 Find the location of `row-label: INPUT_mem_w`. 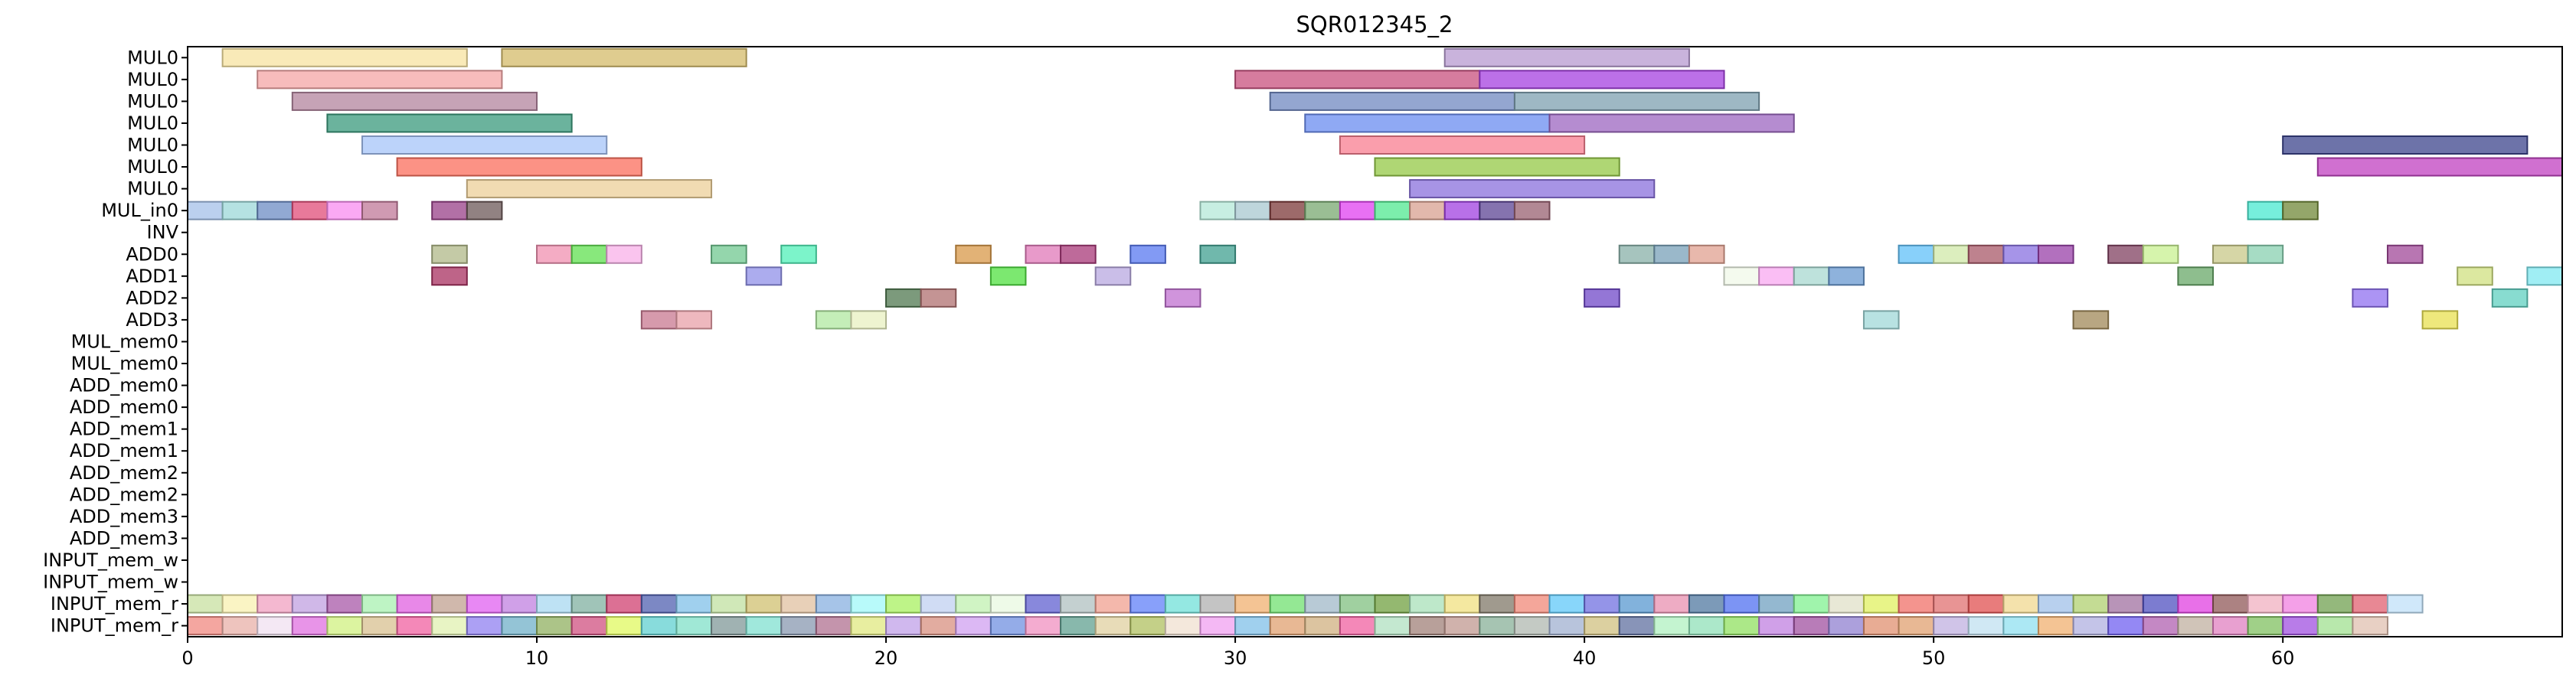

row-label: INPUT_mem_w is located at coordinates (110, 560).